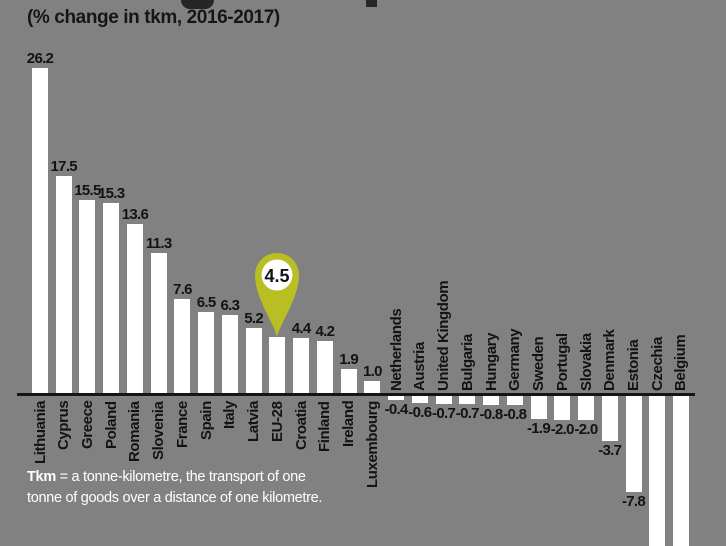  Describe the element at coordinates (87, 296) in the screenshot. I see `bar-greece` at that location.